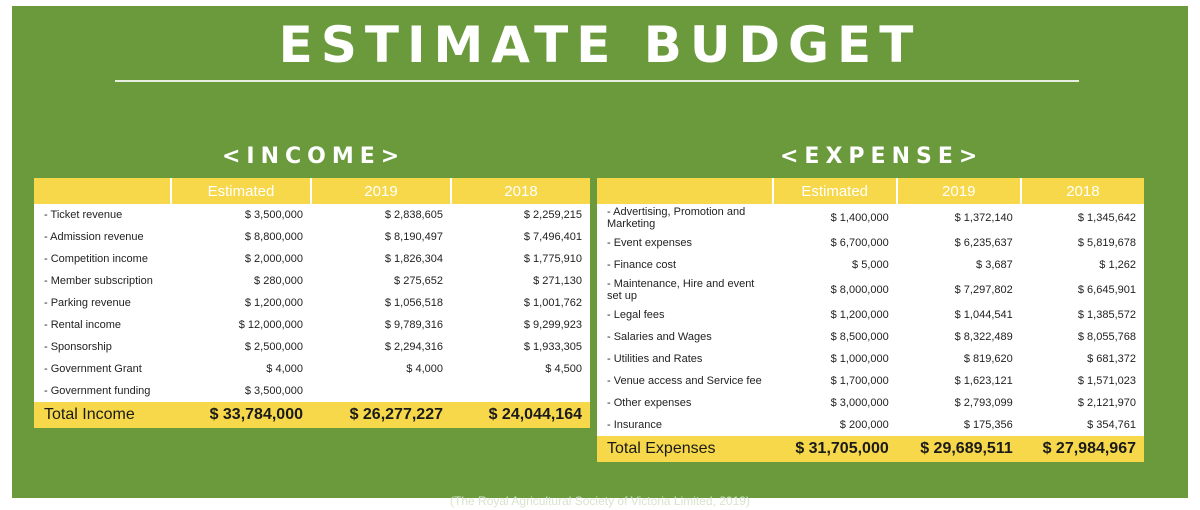  Describe the element at coordinates (958, 449) in the screenshot. I see `expense-total-2019: $ 29,689,511` at that location.